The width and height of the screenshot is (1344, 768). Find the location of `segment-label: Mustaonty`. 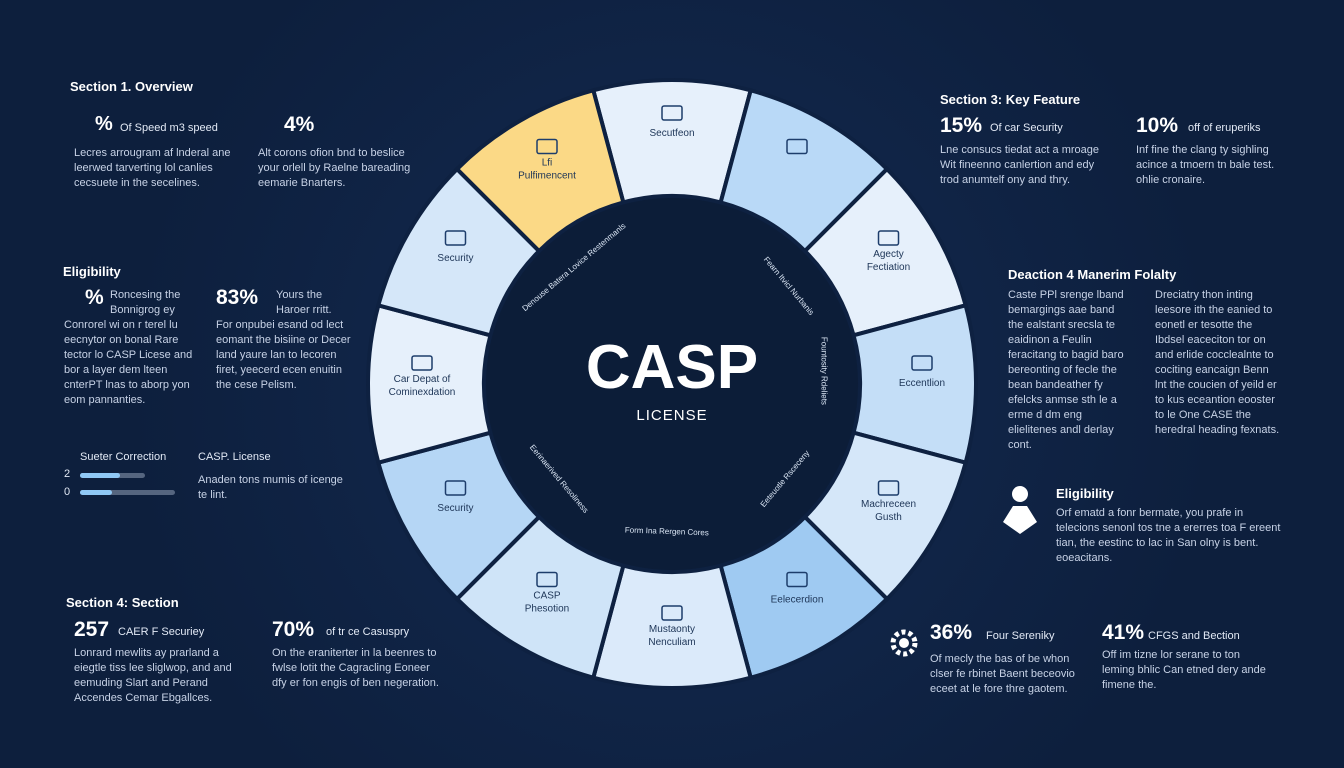

segment-label: Mustaonty is located at coordinates (672, 629).